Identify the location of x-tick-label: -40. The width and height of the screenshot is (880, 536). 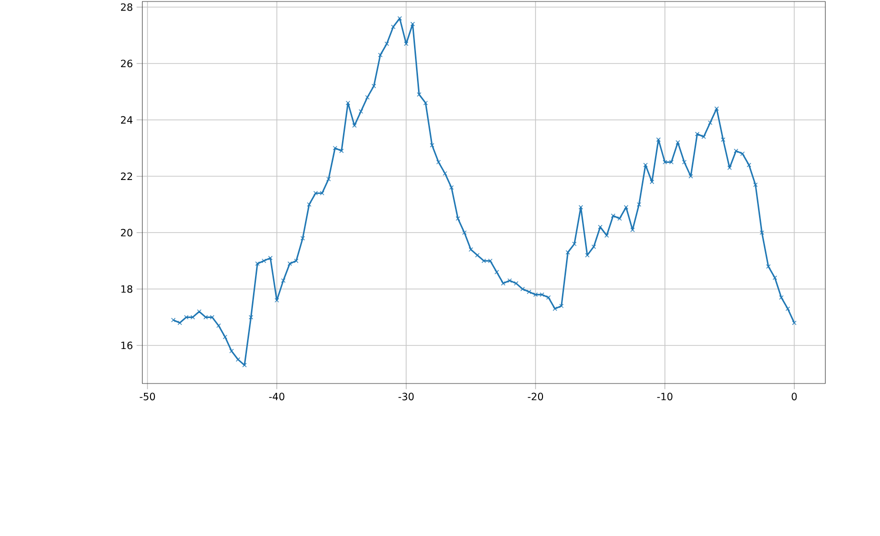
(276, 396).